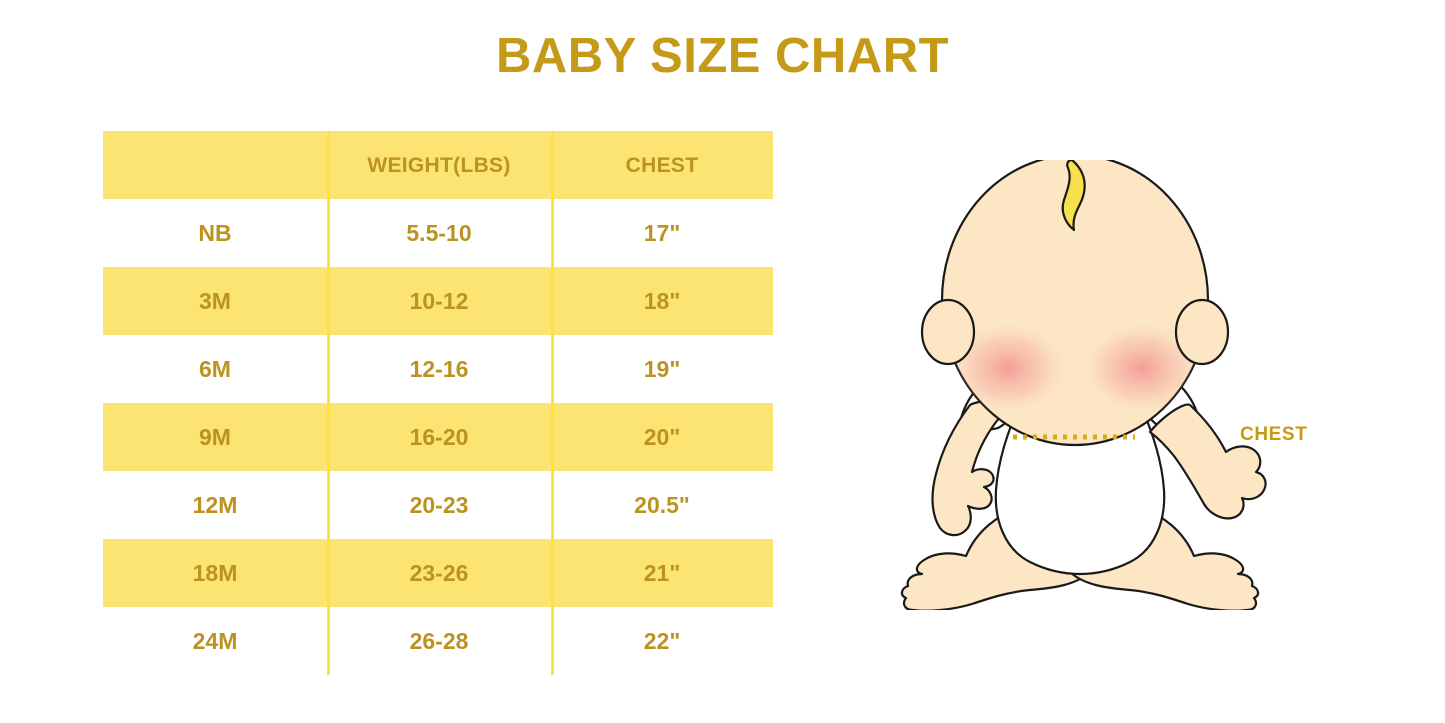  What do you see at coordinates (215, 300) in the screenshot?
I see `cell-size: 3M` at bounding box center [215, 300].